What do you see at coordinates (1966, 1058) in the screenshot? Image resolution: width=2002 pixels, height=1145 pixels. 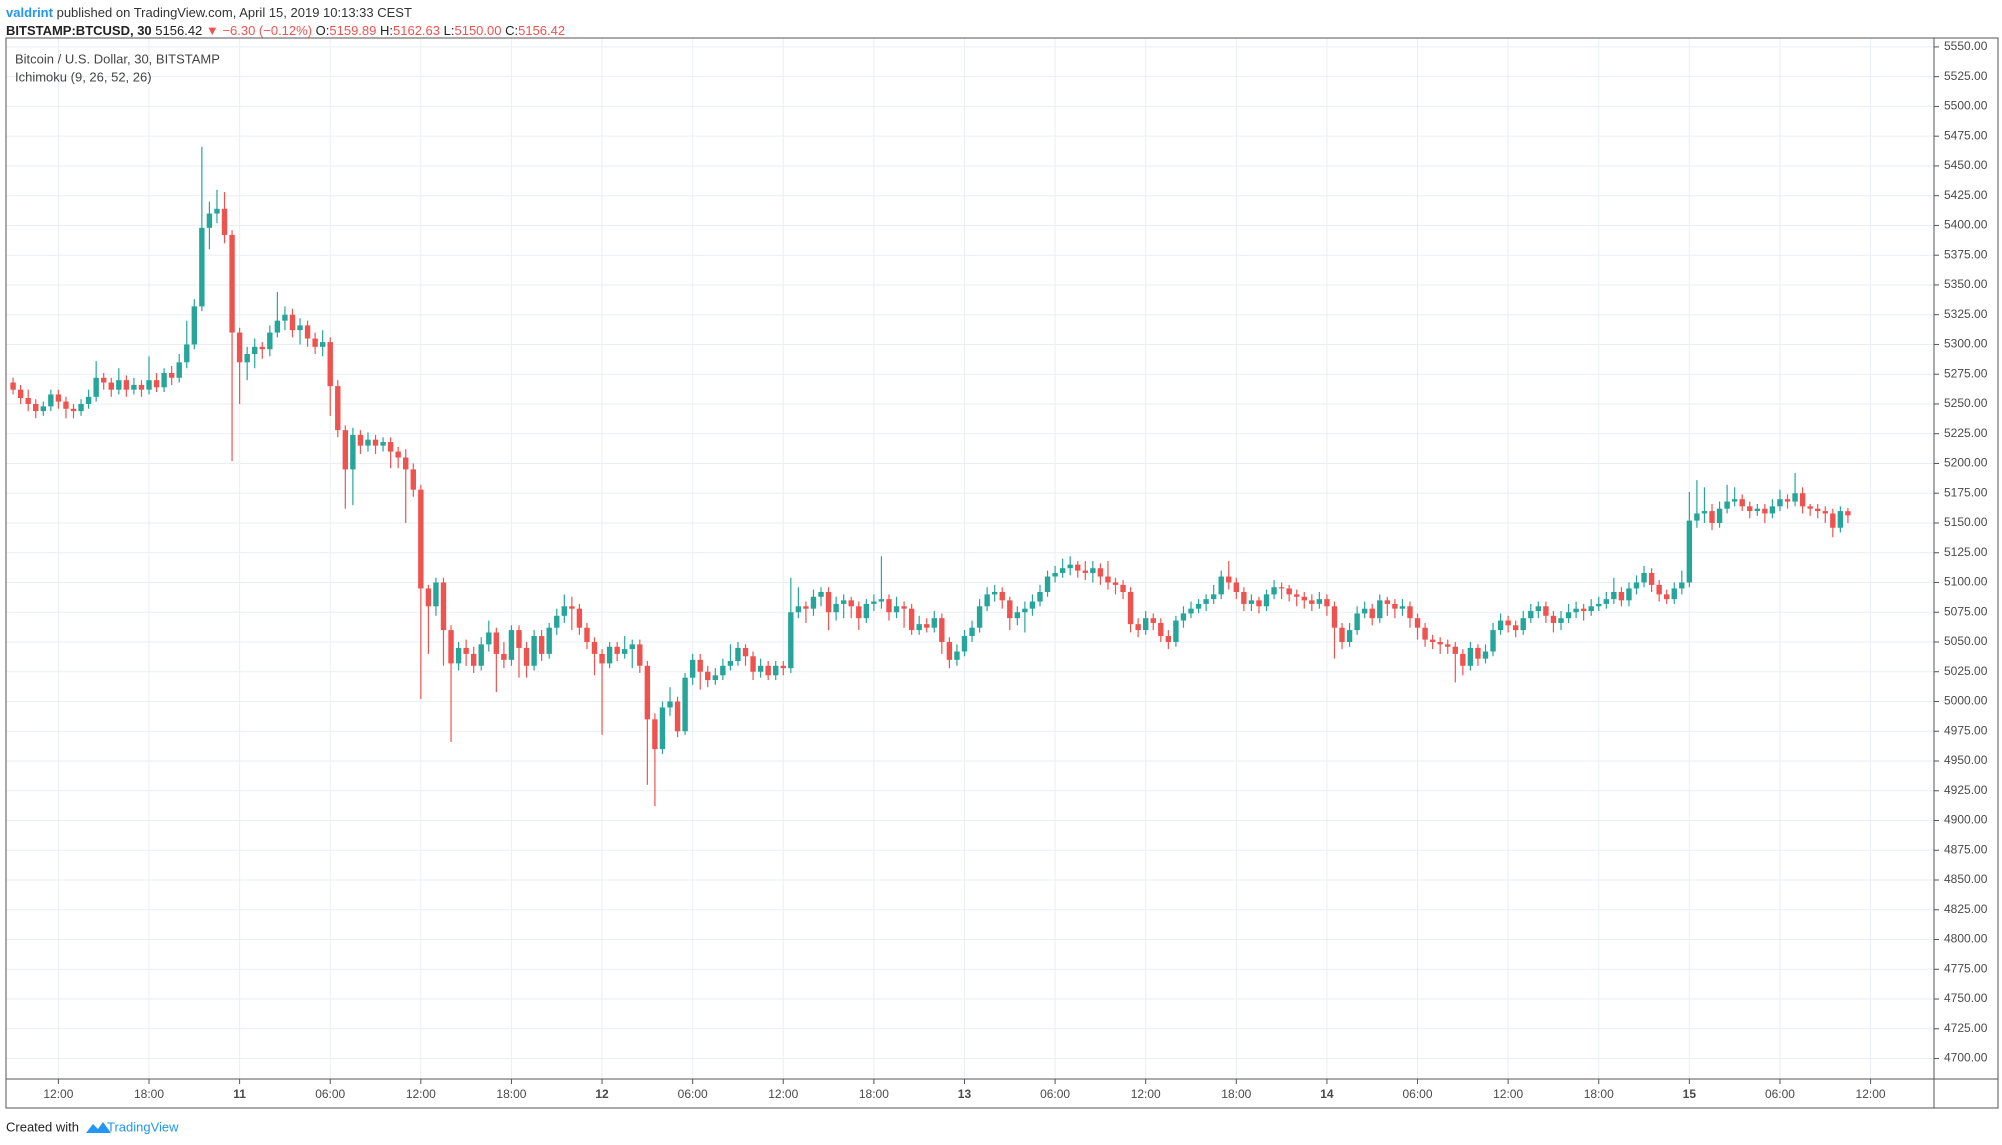 I see `y-tick-label: 4700.00` at bounding box center [1966, 1058].